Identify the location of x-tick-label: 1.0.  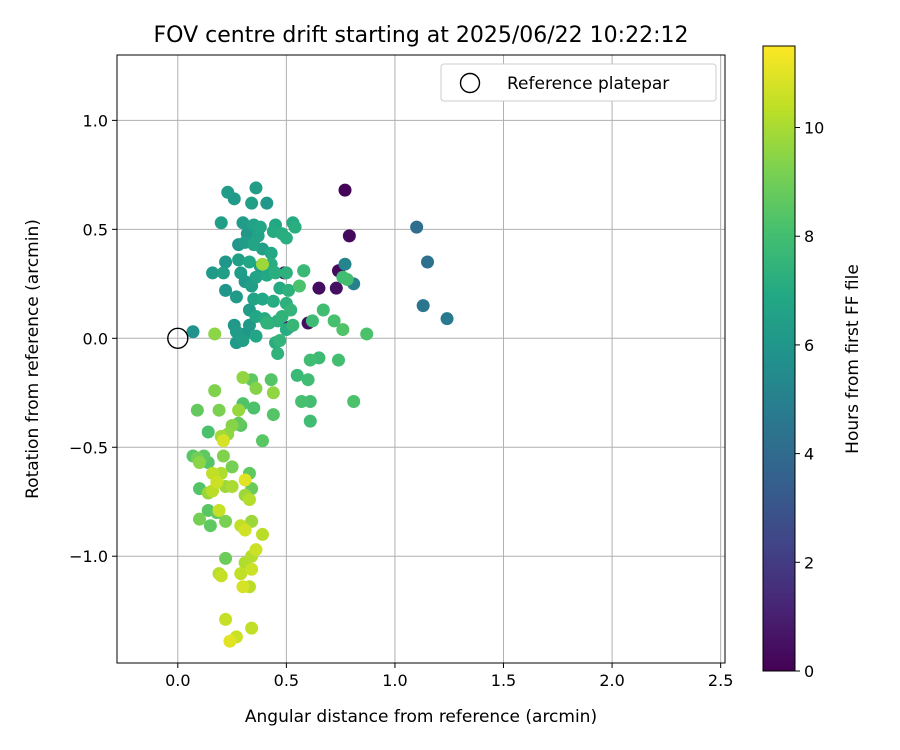
(394, 680).